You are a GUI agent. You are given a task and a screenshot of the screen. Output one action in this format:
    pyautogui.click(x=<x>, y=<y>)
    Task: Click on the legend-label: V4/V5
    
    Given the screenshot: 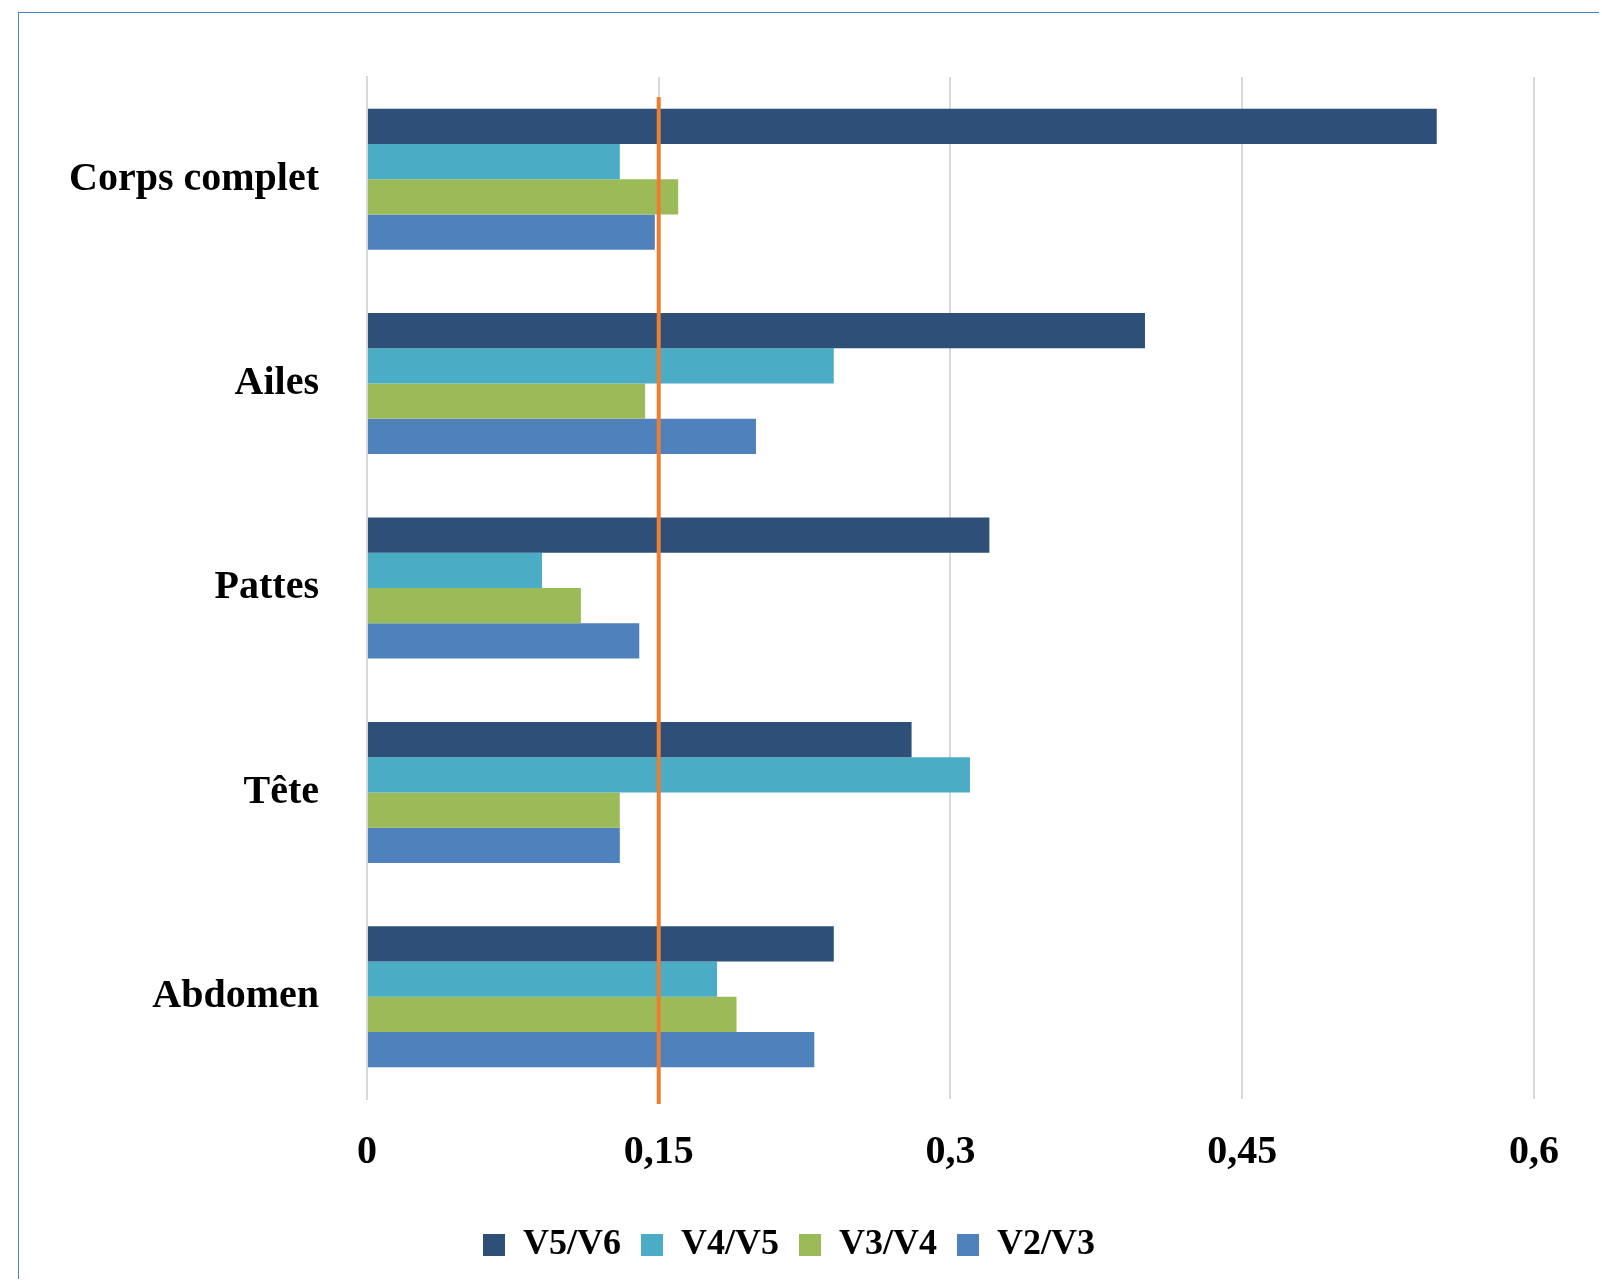 What is the action you would take?
    pyautogui.click(x=730, y=1242)
    